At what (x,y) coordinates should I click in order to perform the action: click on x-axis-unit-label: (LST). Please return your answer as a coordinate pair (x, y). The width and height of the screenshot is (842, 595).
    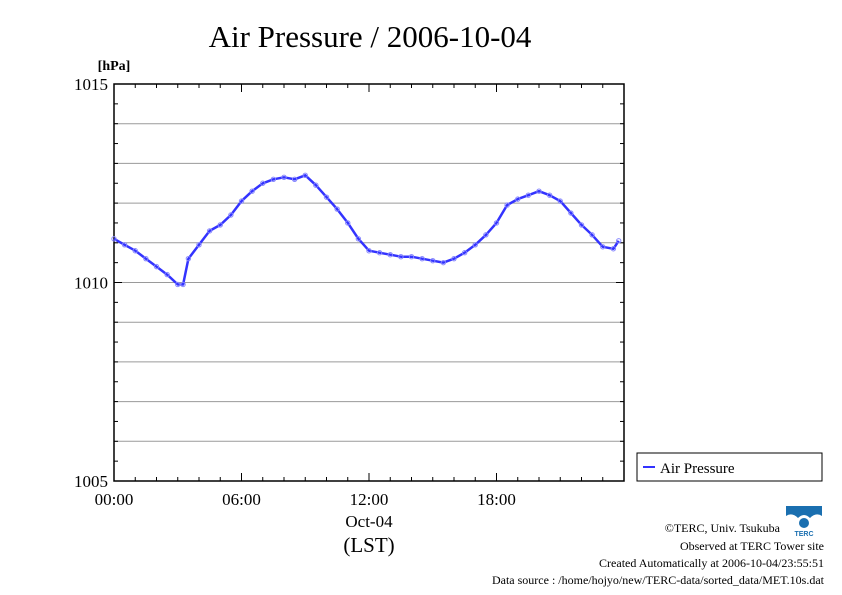
    Looking at the image, I should click on (368, 545).